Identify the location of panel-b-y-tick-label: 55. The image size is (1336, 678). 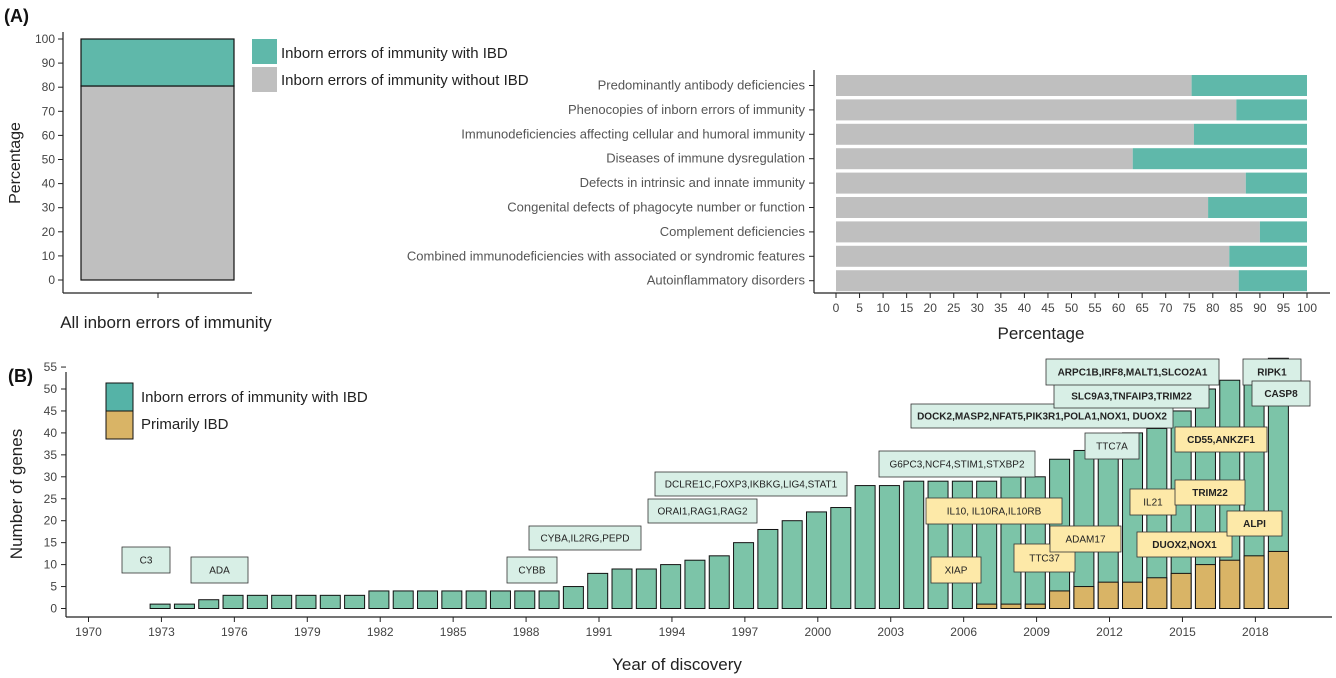
(51, 367).